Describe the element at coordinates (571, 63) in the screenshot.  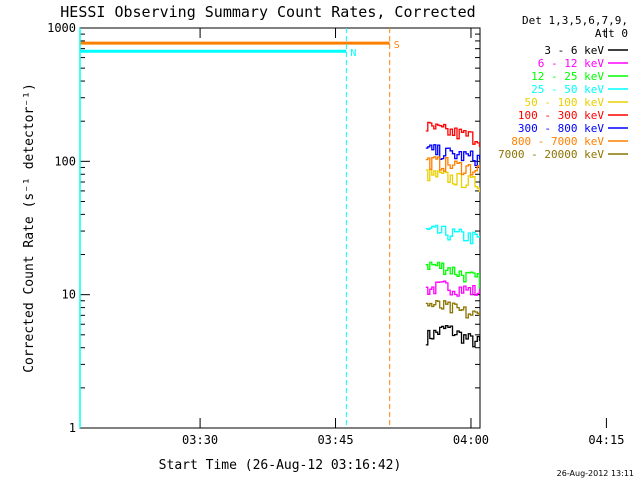
I see `legend-label: 6 - 12 keV` at that location.